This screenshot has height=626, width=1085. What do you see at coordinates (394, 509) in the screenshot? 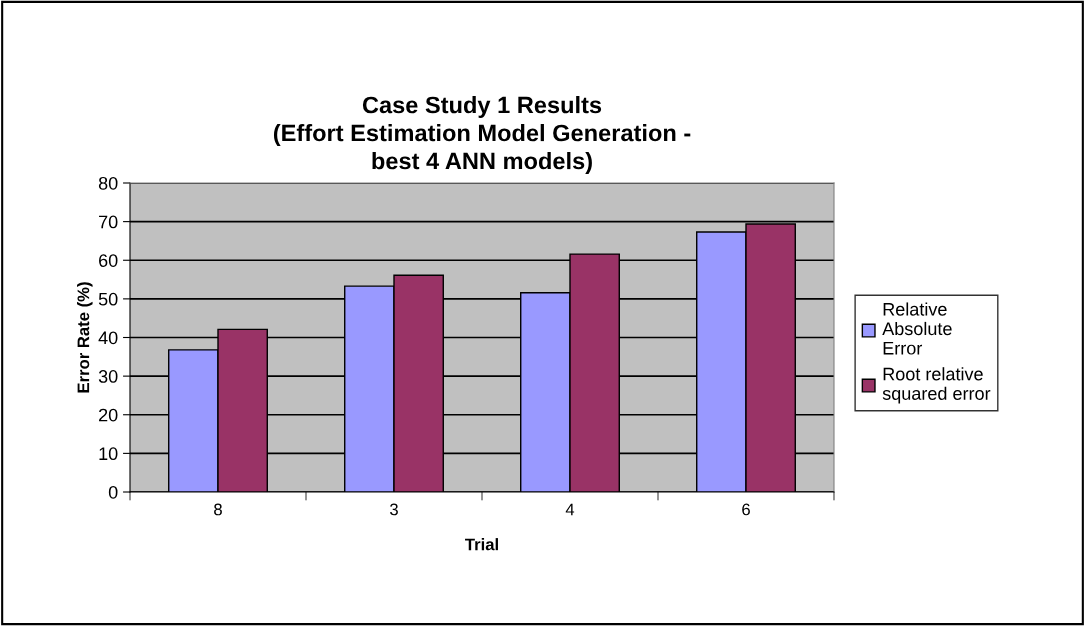
I see `x-tick-label: 3` at bounding box center [394, 509].